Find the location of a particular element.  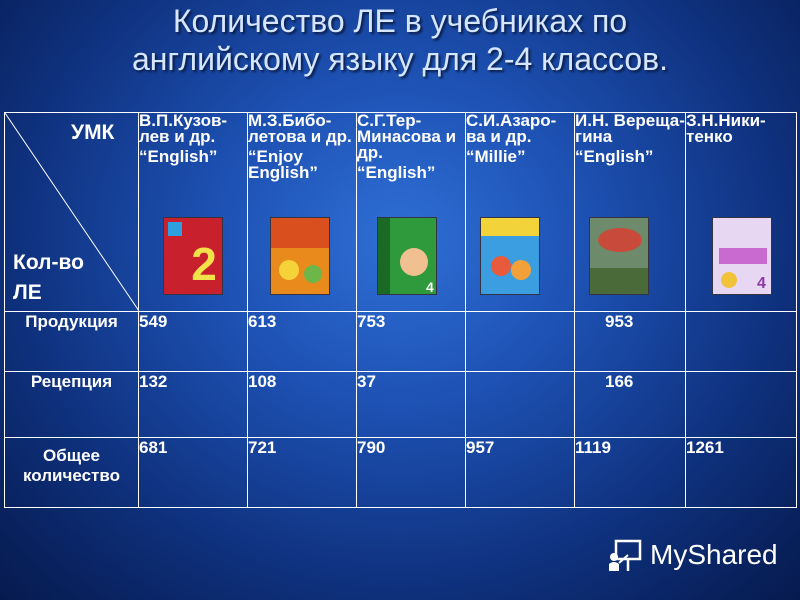

value-cell: 166 is located at coordinates (630, 404).